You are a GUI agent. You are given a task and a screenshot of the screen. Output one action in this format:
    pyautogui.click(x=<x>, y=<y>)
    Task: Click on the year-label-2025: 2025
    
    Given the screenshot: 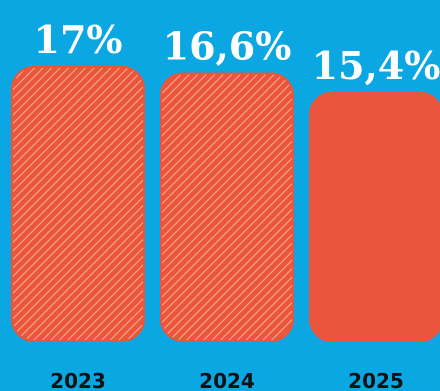 What is the action you would take?
    pyautogui.click(x=376, y=380)
    